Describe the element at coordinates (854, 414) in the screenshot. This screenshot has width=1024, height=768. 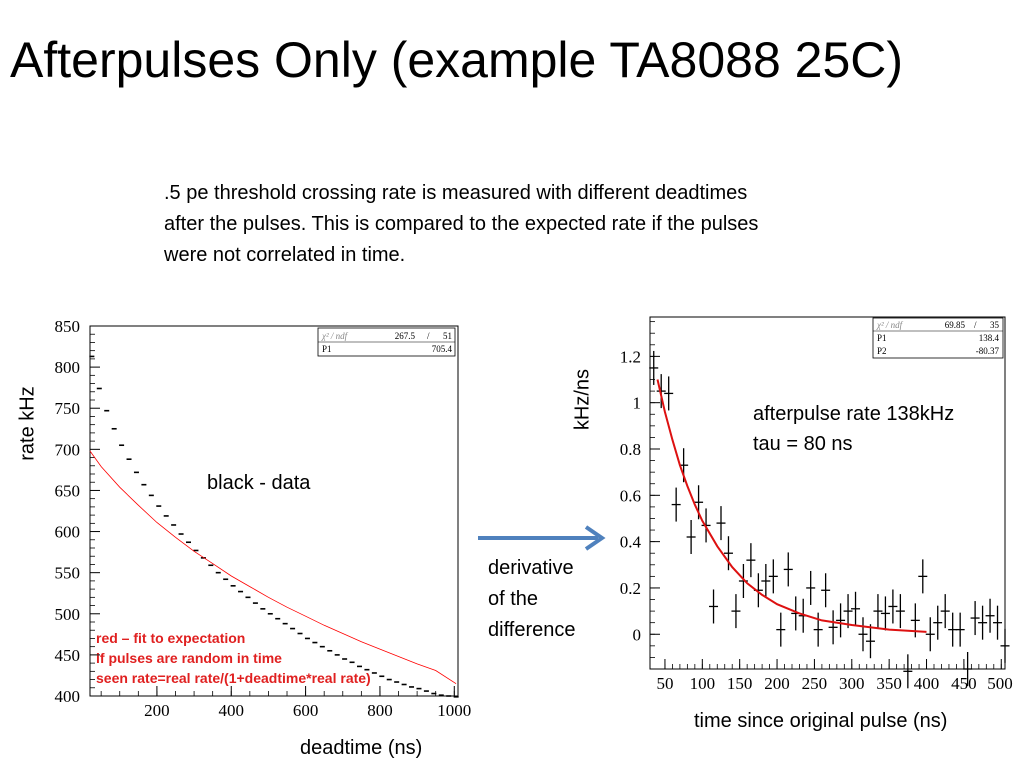
I see `right-chart-annotation: afterpulse rate 138kHz` at that location.